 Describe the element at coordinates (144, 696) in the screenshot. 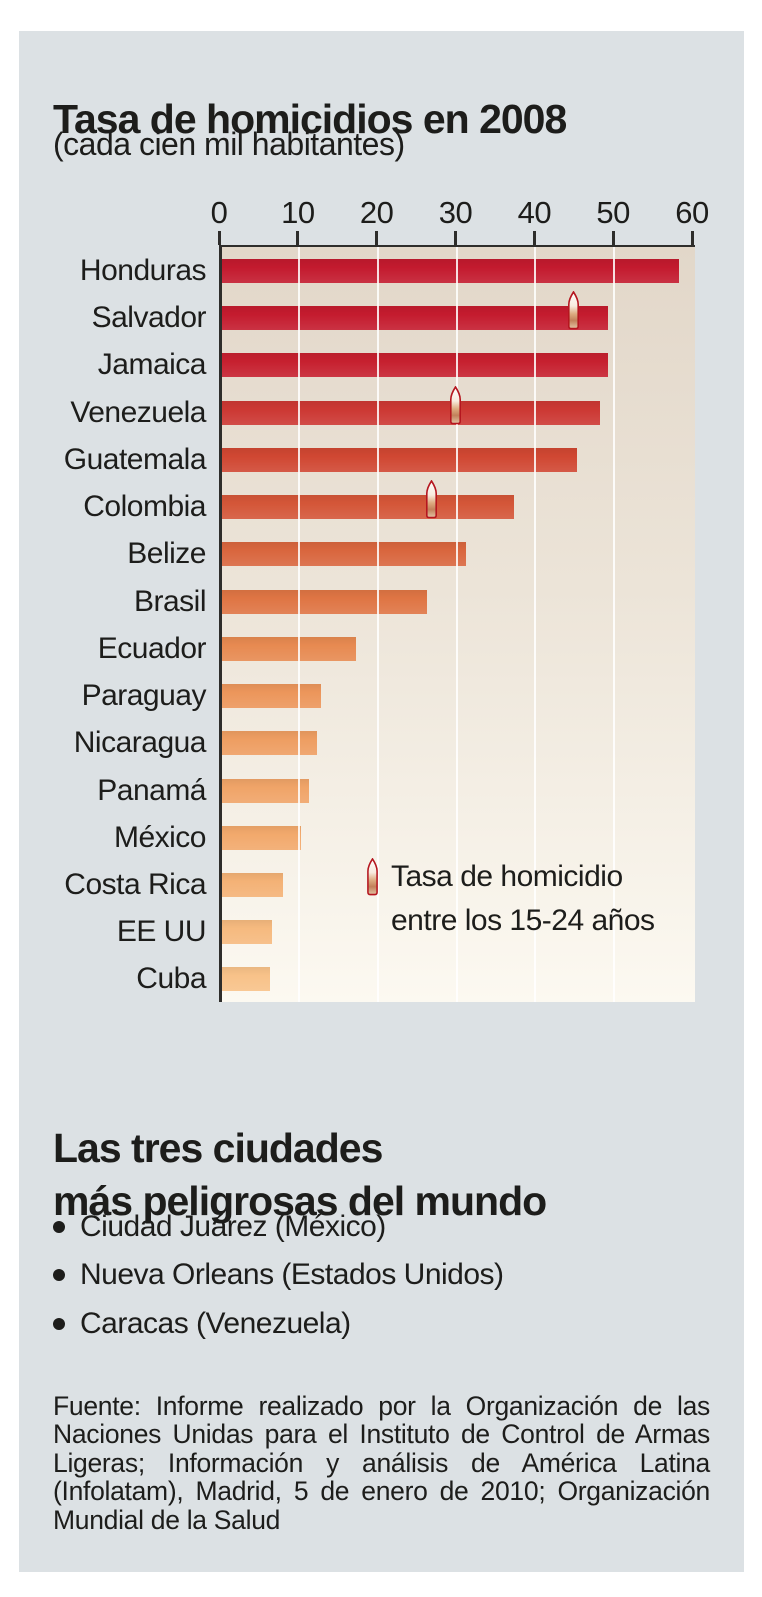

I see `country-label: Paraguay` at that location.